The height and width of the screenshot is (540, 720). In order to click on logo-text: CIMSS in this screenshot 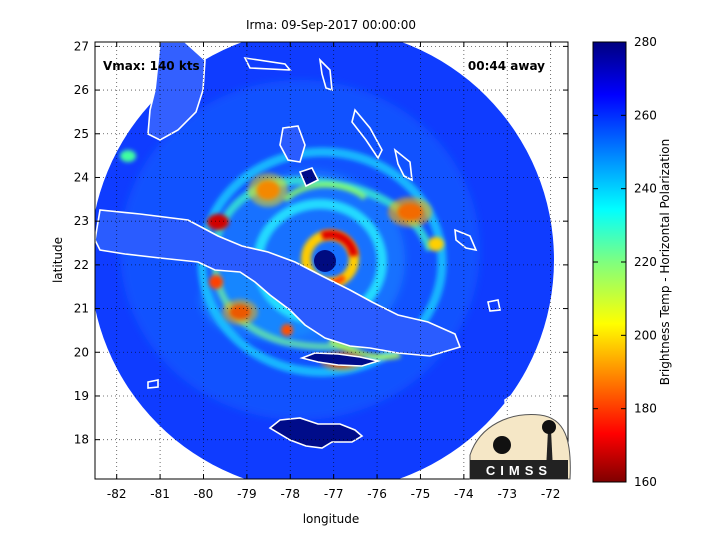, I will do `click(519, 470)`.